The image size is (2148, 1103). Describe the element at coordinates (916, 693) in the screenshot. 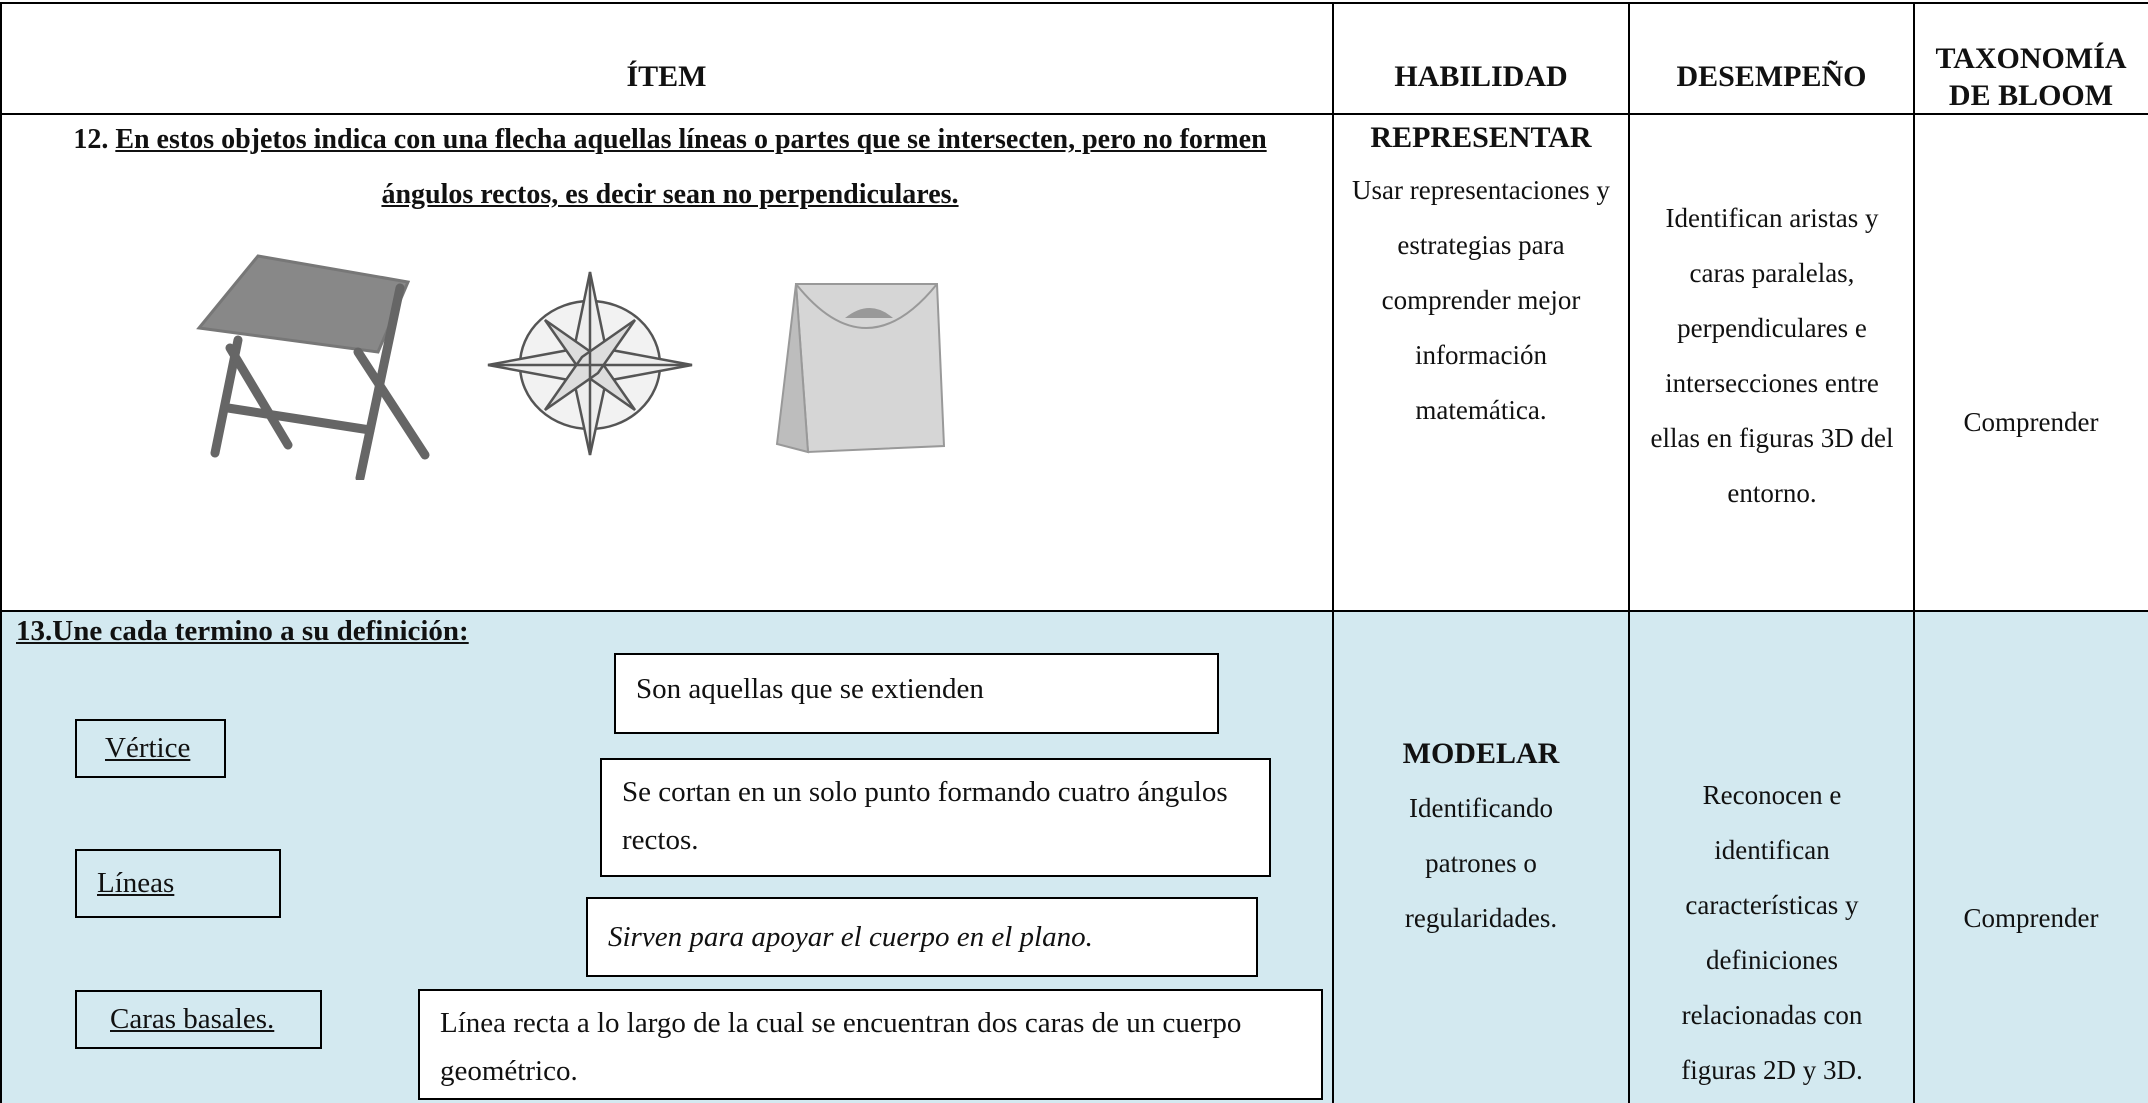

I see `definition: Son aquellas que se extienden` at that location.